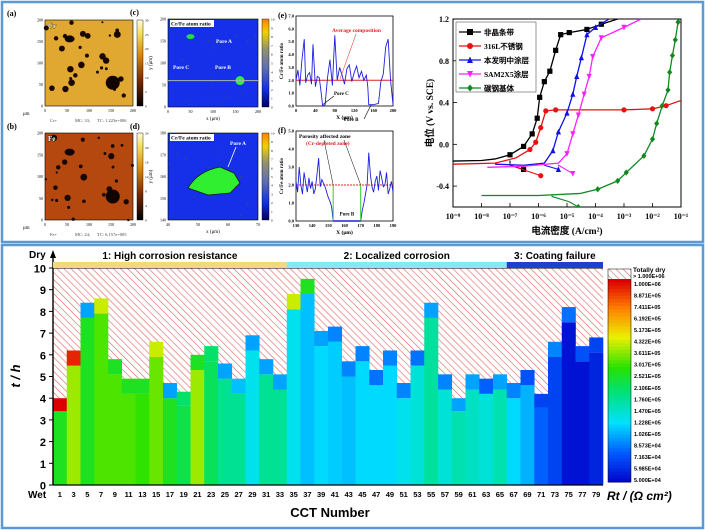  I want to click on cathodic-curve, so click(565, 201).